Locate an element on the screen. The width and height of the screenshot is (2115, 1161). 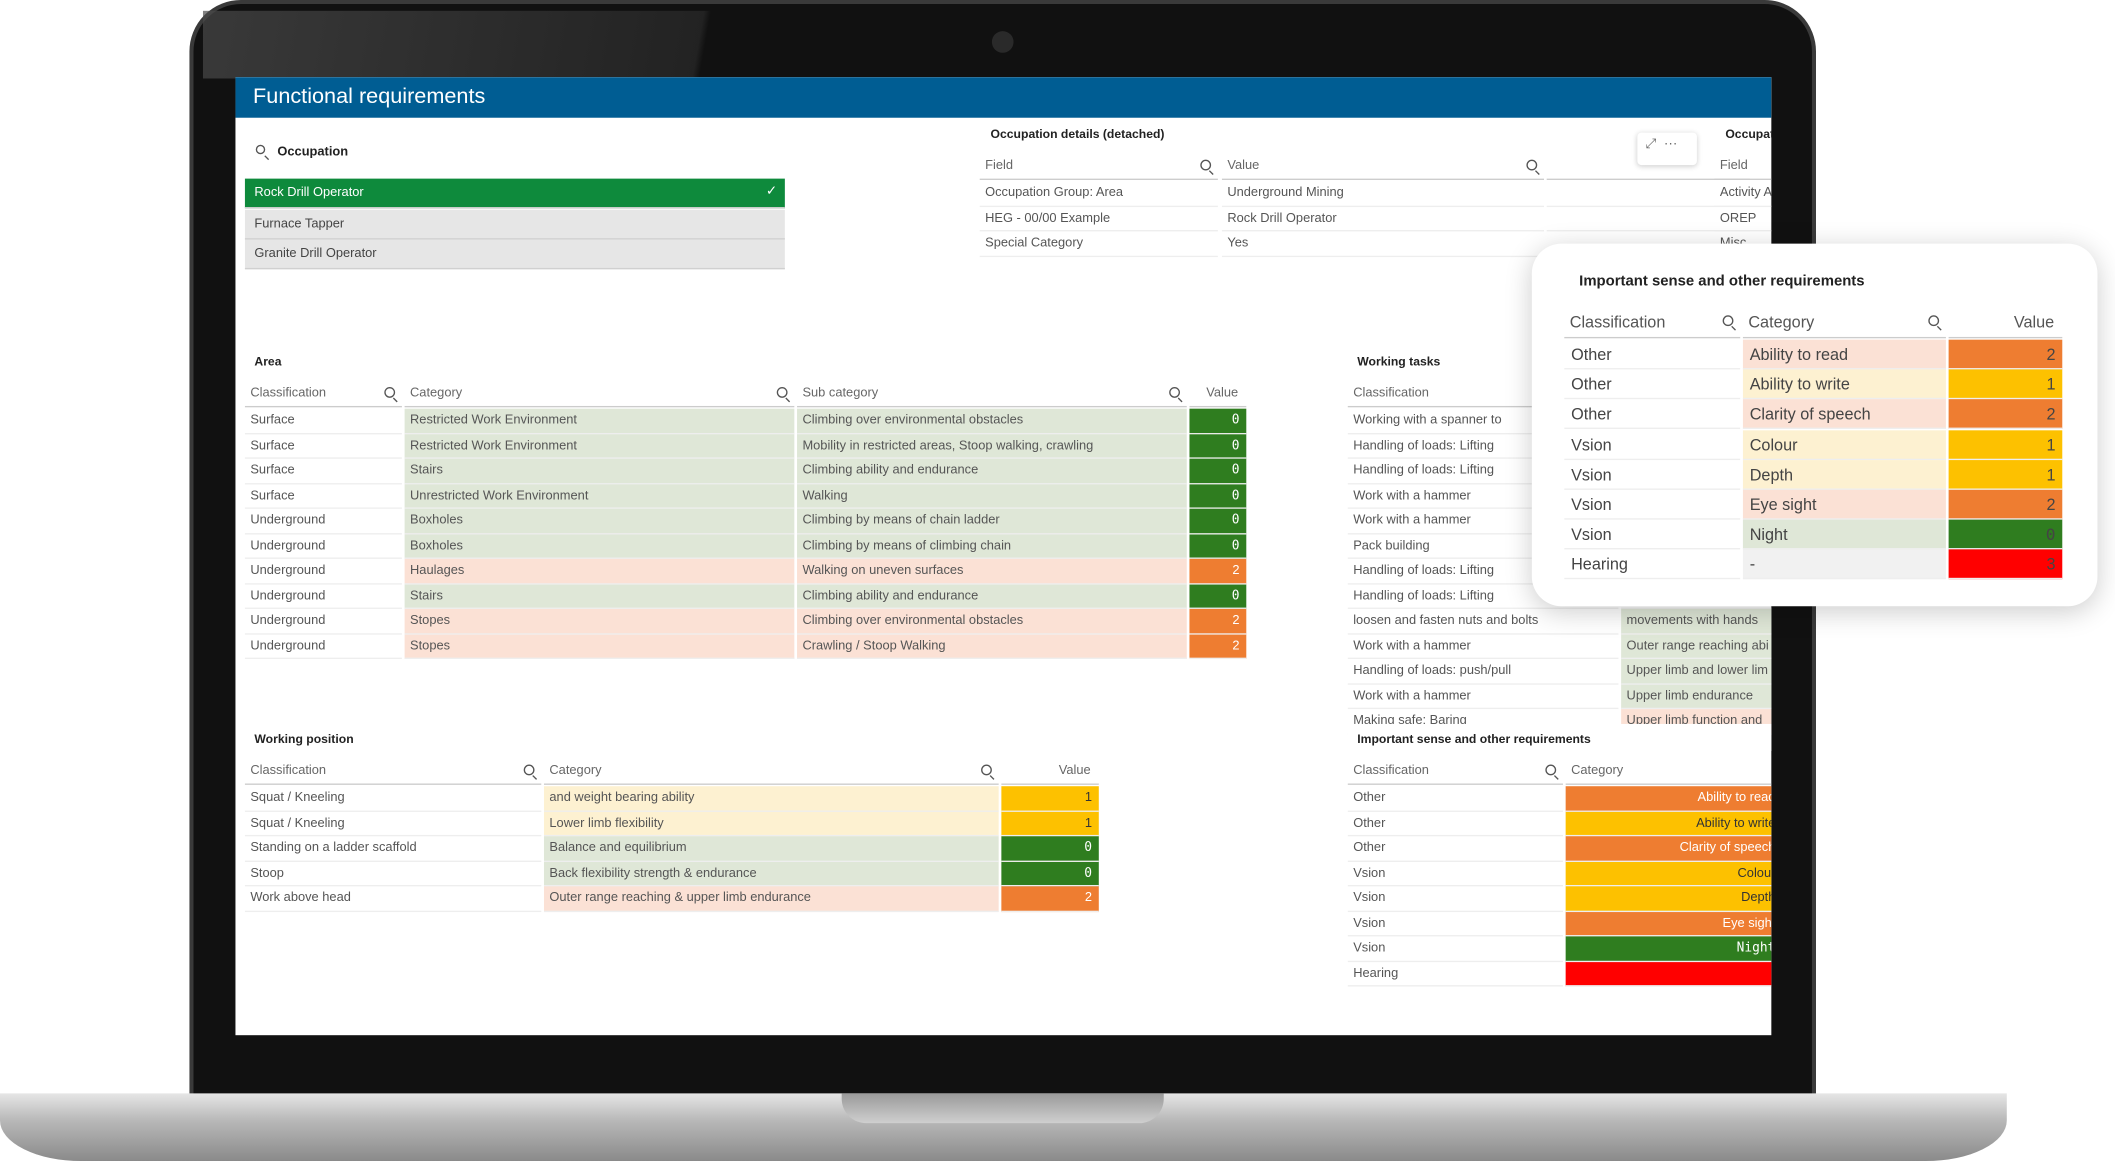
table-cell: Unrestricted Work Environment is located at coordinates (599, 496).